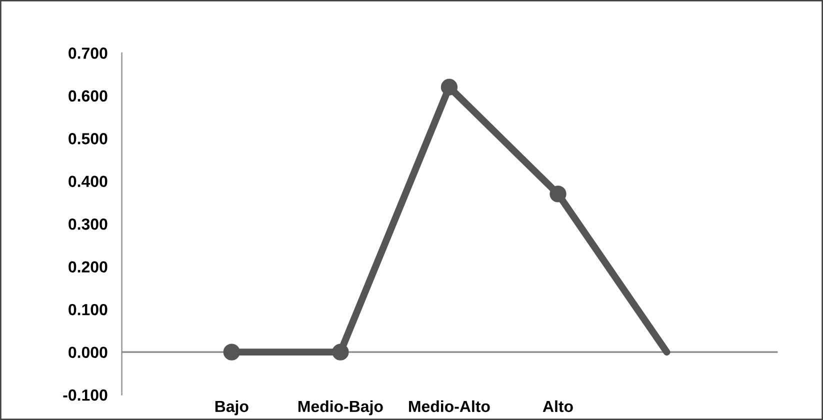 This screenshot has width=823, height=420. Describe the element at coordinates (340, 408) in the screenshot. I see `x-tick-label: Medio-Bajo` at that location.